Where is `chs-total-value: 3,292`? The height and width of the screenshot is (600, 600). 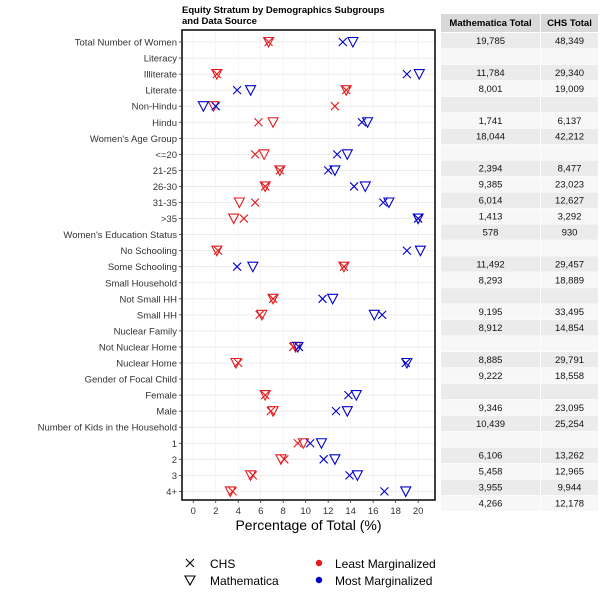
chs-total-value: 3,292 is located at coordinates (570, 216).